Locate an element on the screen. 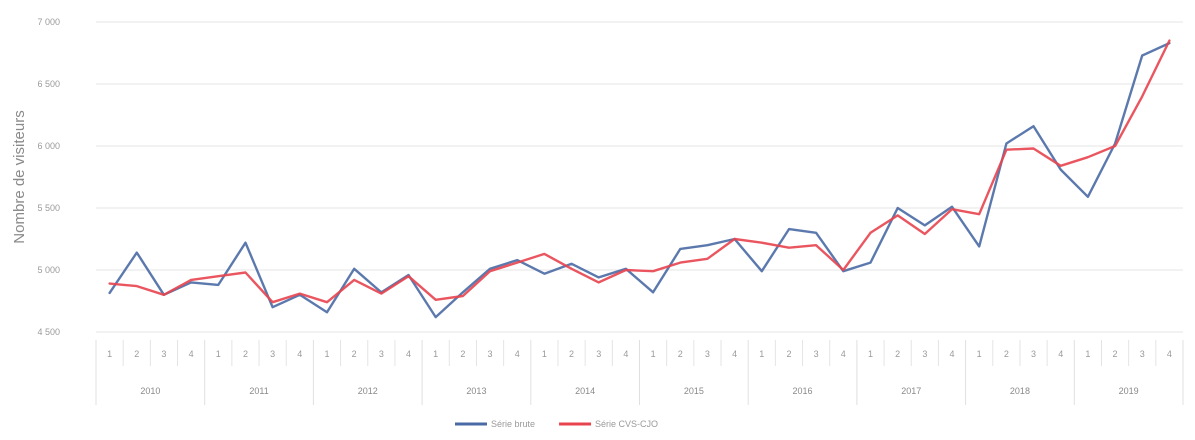 The image size is (1195, 440). x-year-label: 2018 is located at coordinates (1020, 391).